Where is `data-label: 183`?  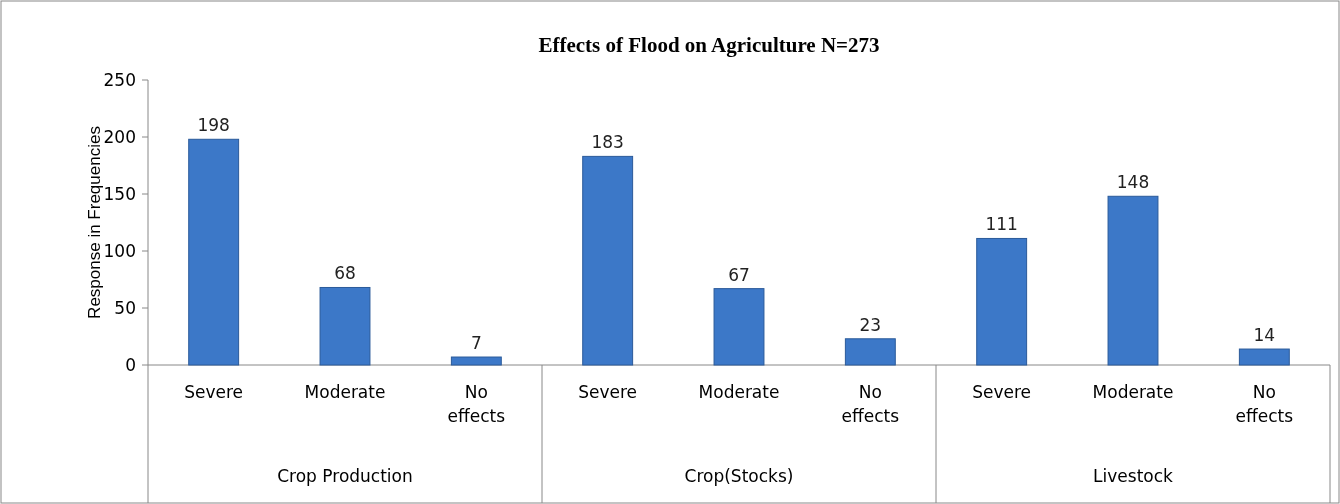 data-label: 183 is located at coordinates (607, 142).